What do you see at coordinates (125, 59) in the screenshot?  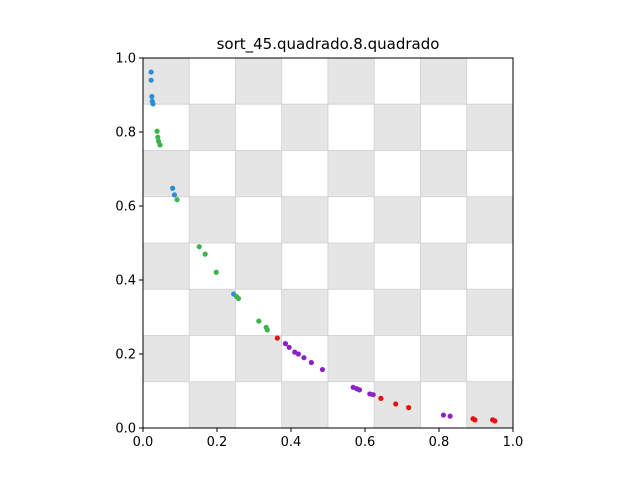 I see `y-tick-label: 1.0` at bounding box center [125, 59].